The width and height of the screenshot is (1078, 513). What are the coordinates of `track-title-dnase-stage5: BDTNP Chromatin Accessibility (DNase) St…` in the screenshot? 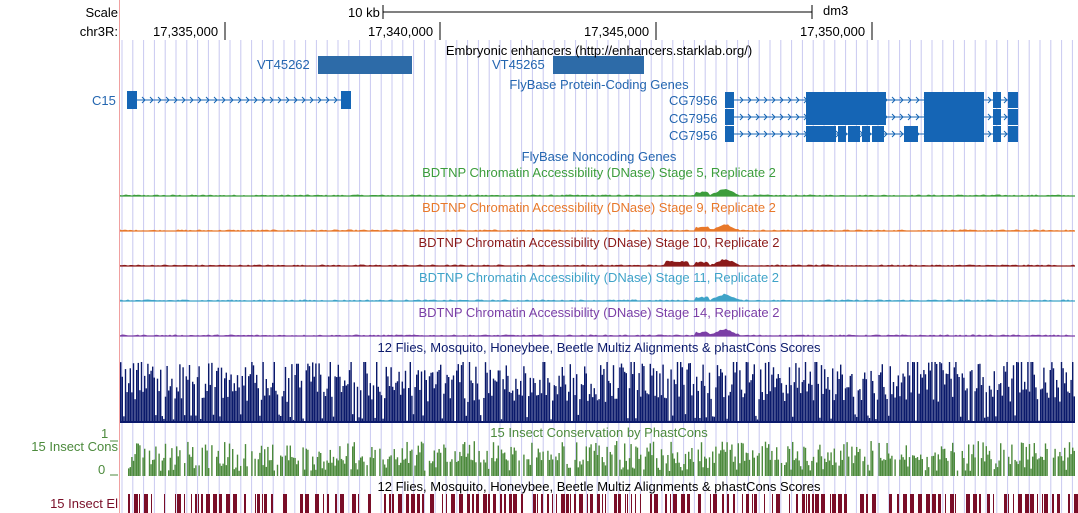 It's located at (599, 172).